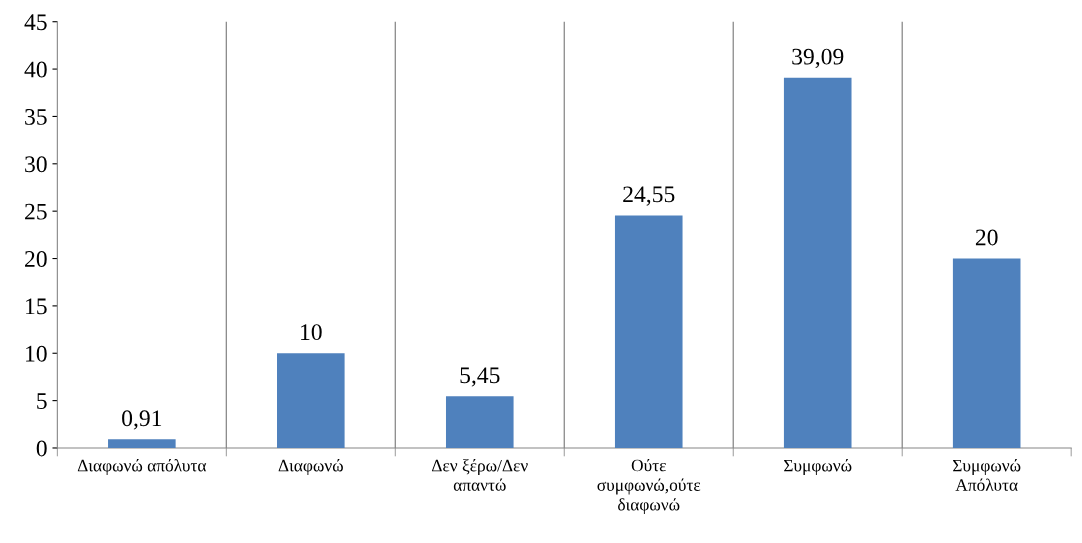 The height and width of the screenshot is (543, 1082). I want to click on x-tick-label: Διαφωνώ απόλυτα, so click(142, 467).